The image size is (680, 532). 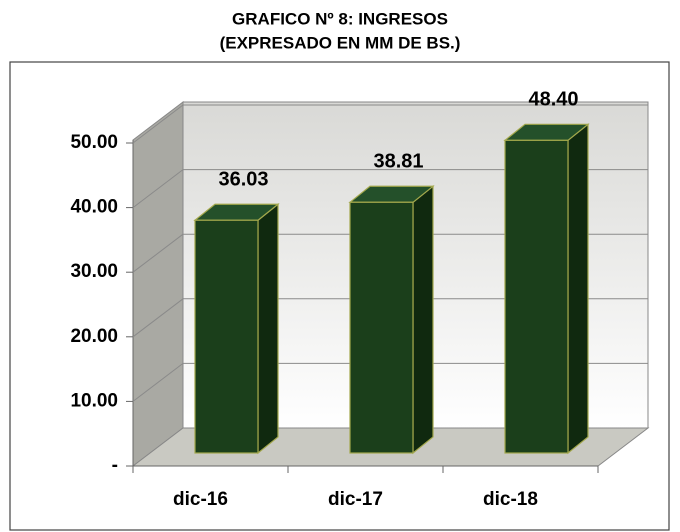 What do you see at coordinates (340, 18) in the screenshot?
I see `chart-title: GRAFICO Nº 8: INGRESOS` at bounding box center [340, 18].